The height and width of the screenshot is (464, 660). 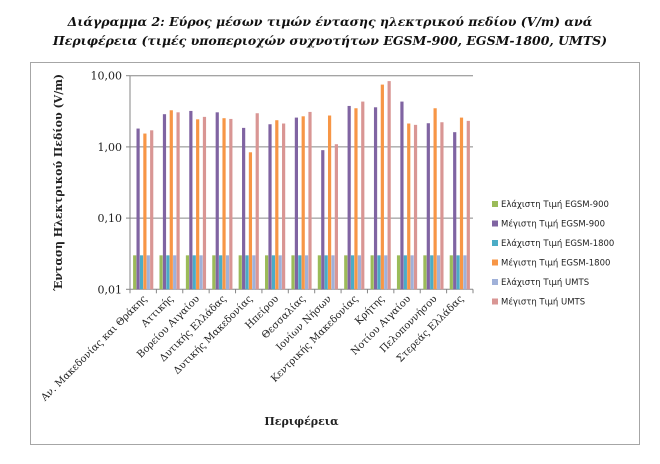 What do you see at coordinates (110, 147) in the screenshot?
I see `y-tick-label: 1,00` at bounding box center [110, 147].